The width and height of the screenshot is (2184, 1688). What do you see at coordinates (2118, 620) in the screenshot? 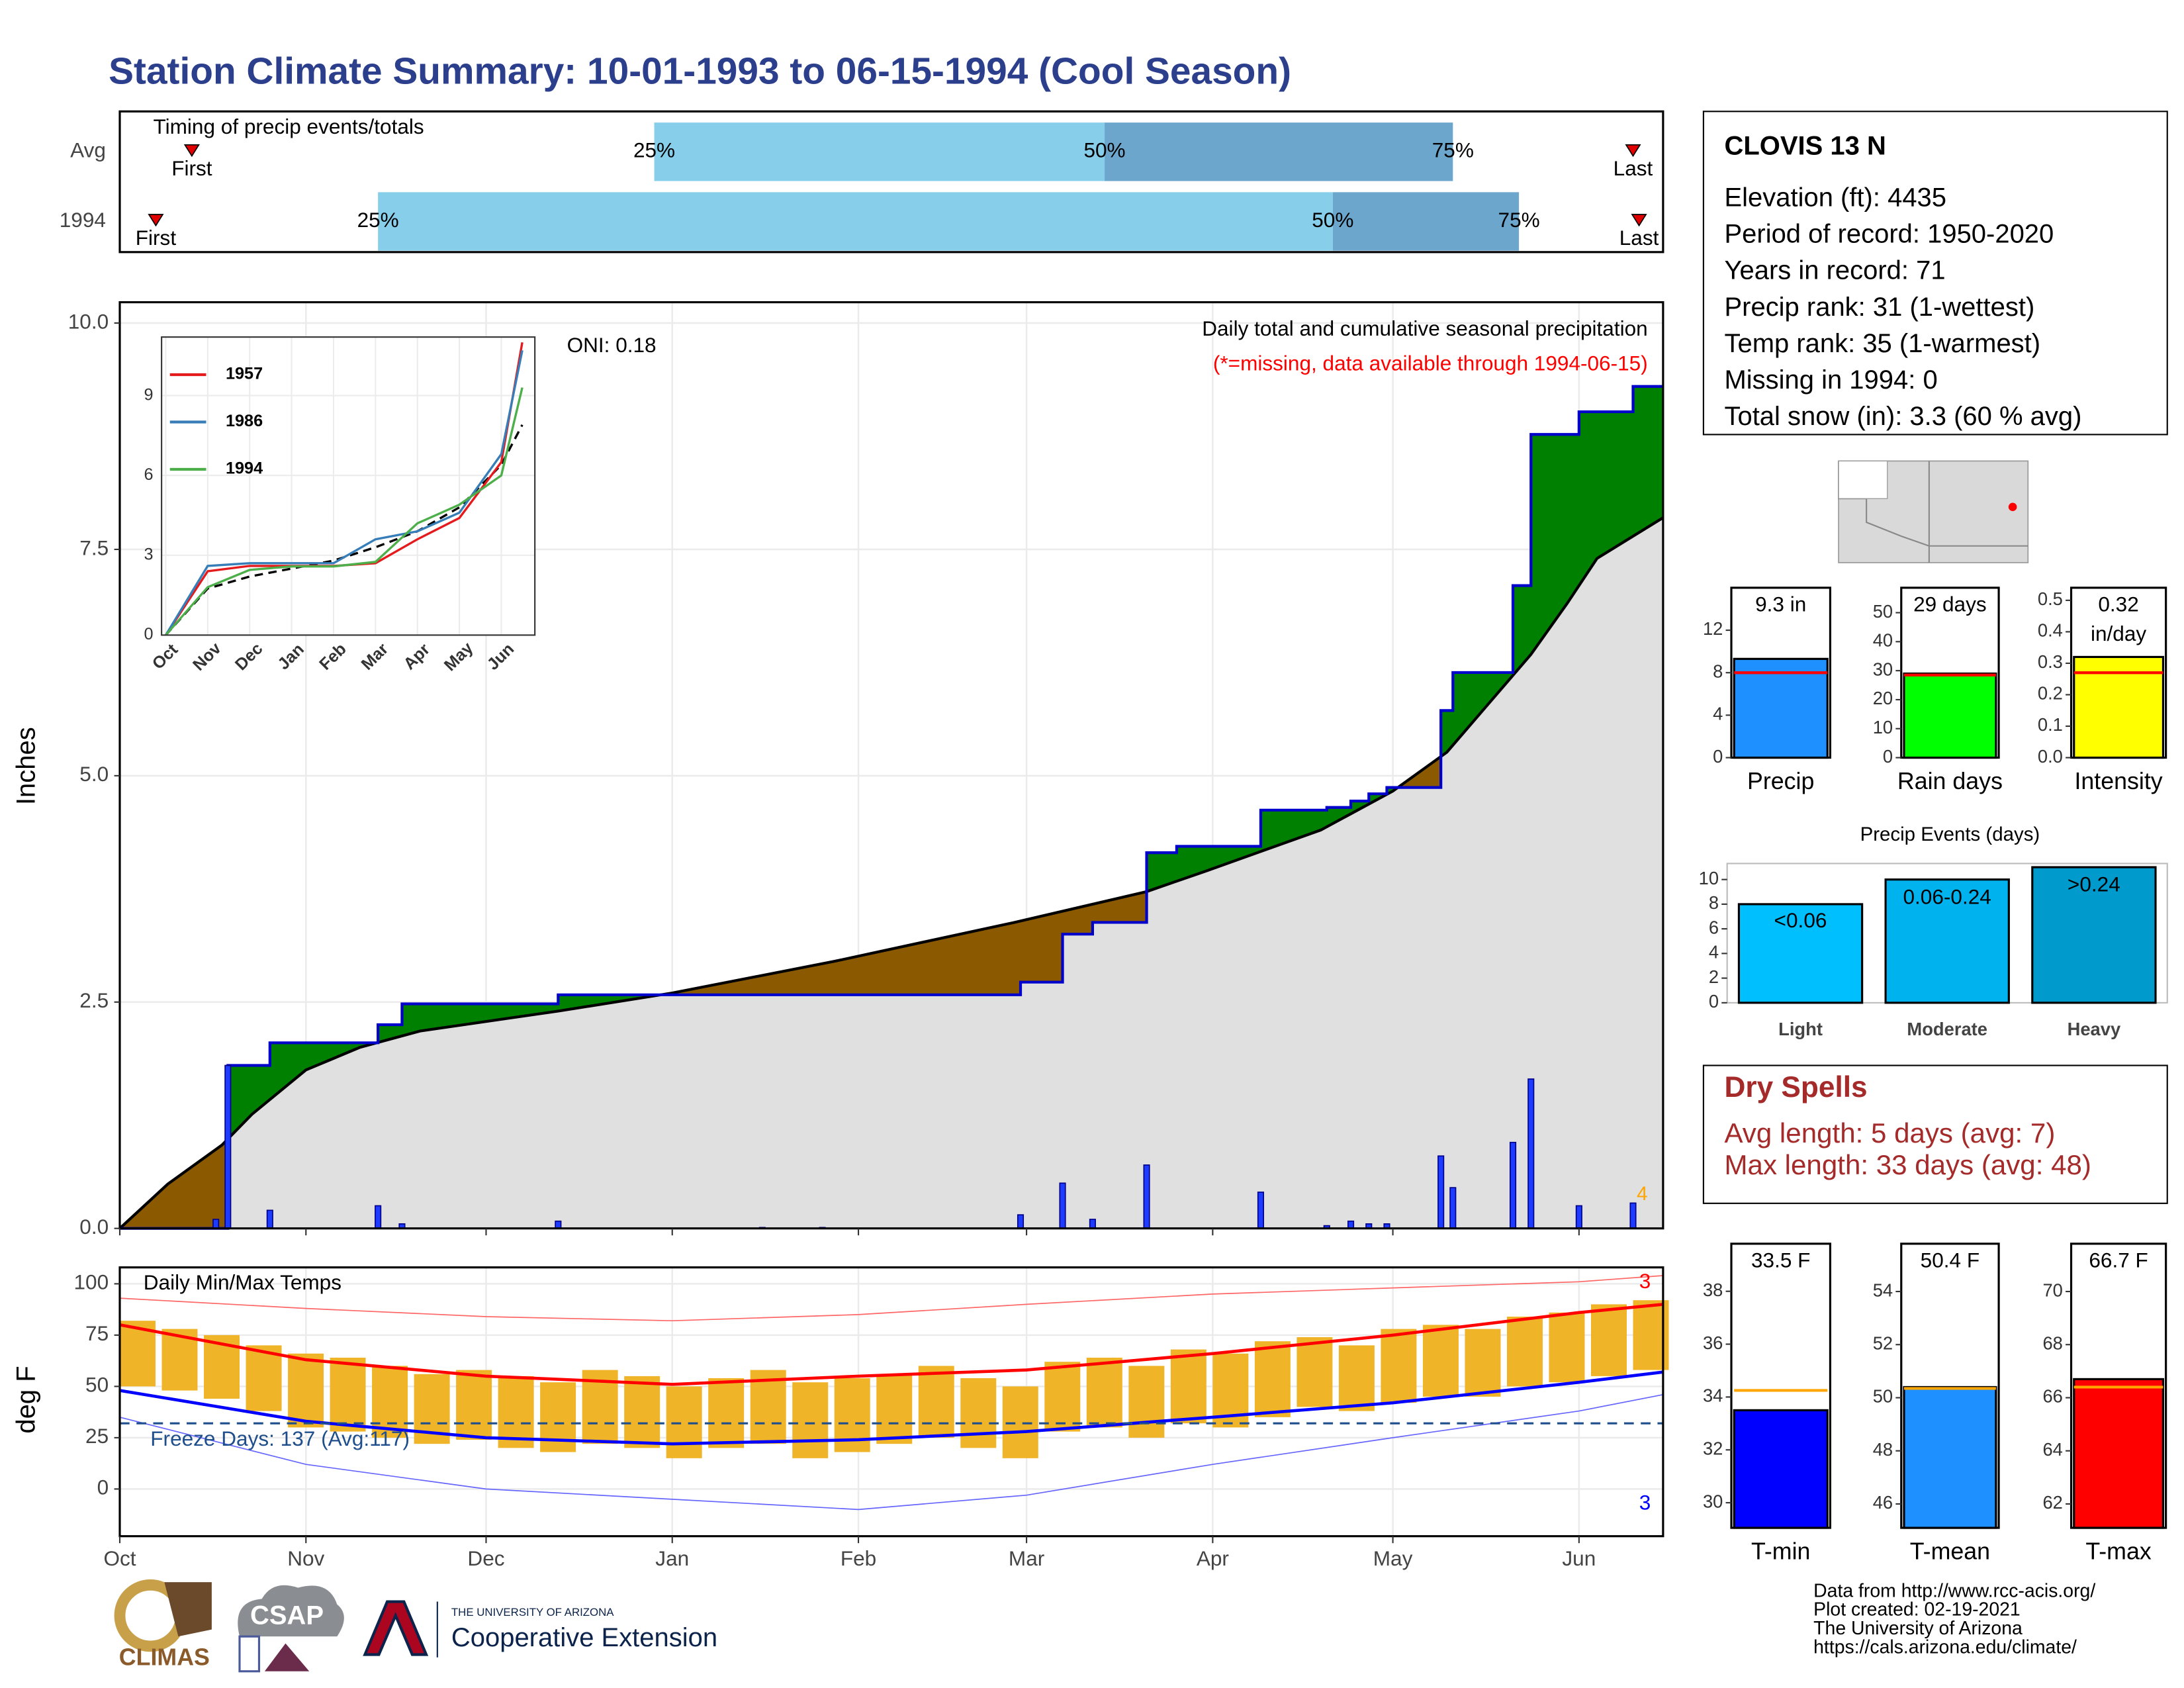
I see `value-label: 0.32 in/day` at bounding box center [2118, 620].